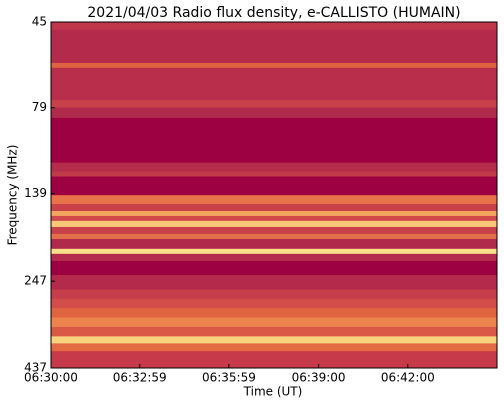 The width and height of the screenshot is (504, 404). What do you see at coordinates (408, 378) in the screenshot?
I see `x-tick-label: 06:42:00` at bounding box center [408, 378].